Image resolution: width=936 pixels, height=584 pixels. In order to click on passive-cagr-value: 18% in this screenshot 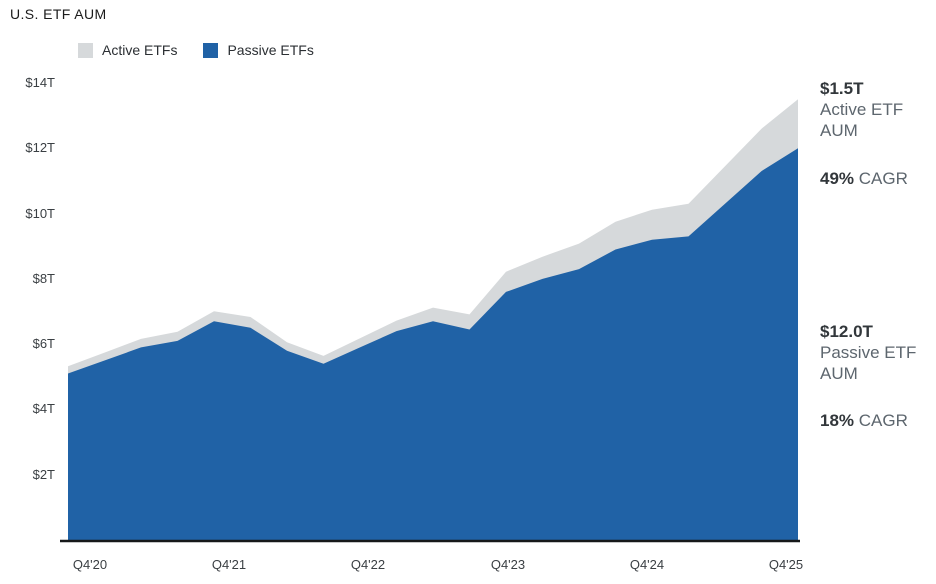, I will do `click(837, 420)`.